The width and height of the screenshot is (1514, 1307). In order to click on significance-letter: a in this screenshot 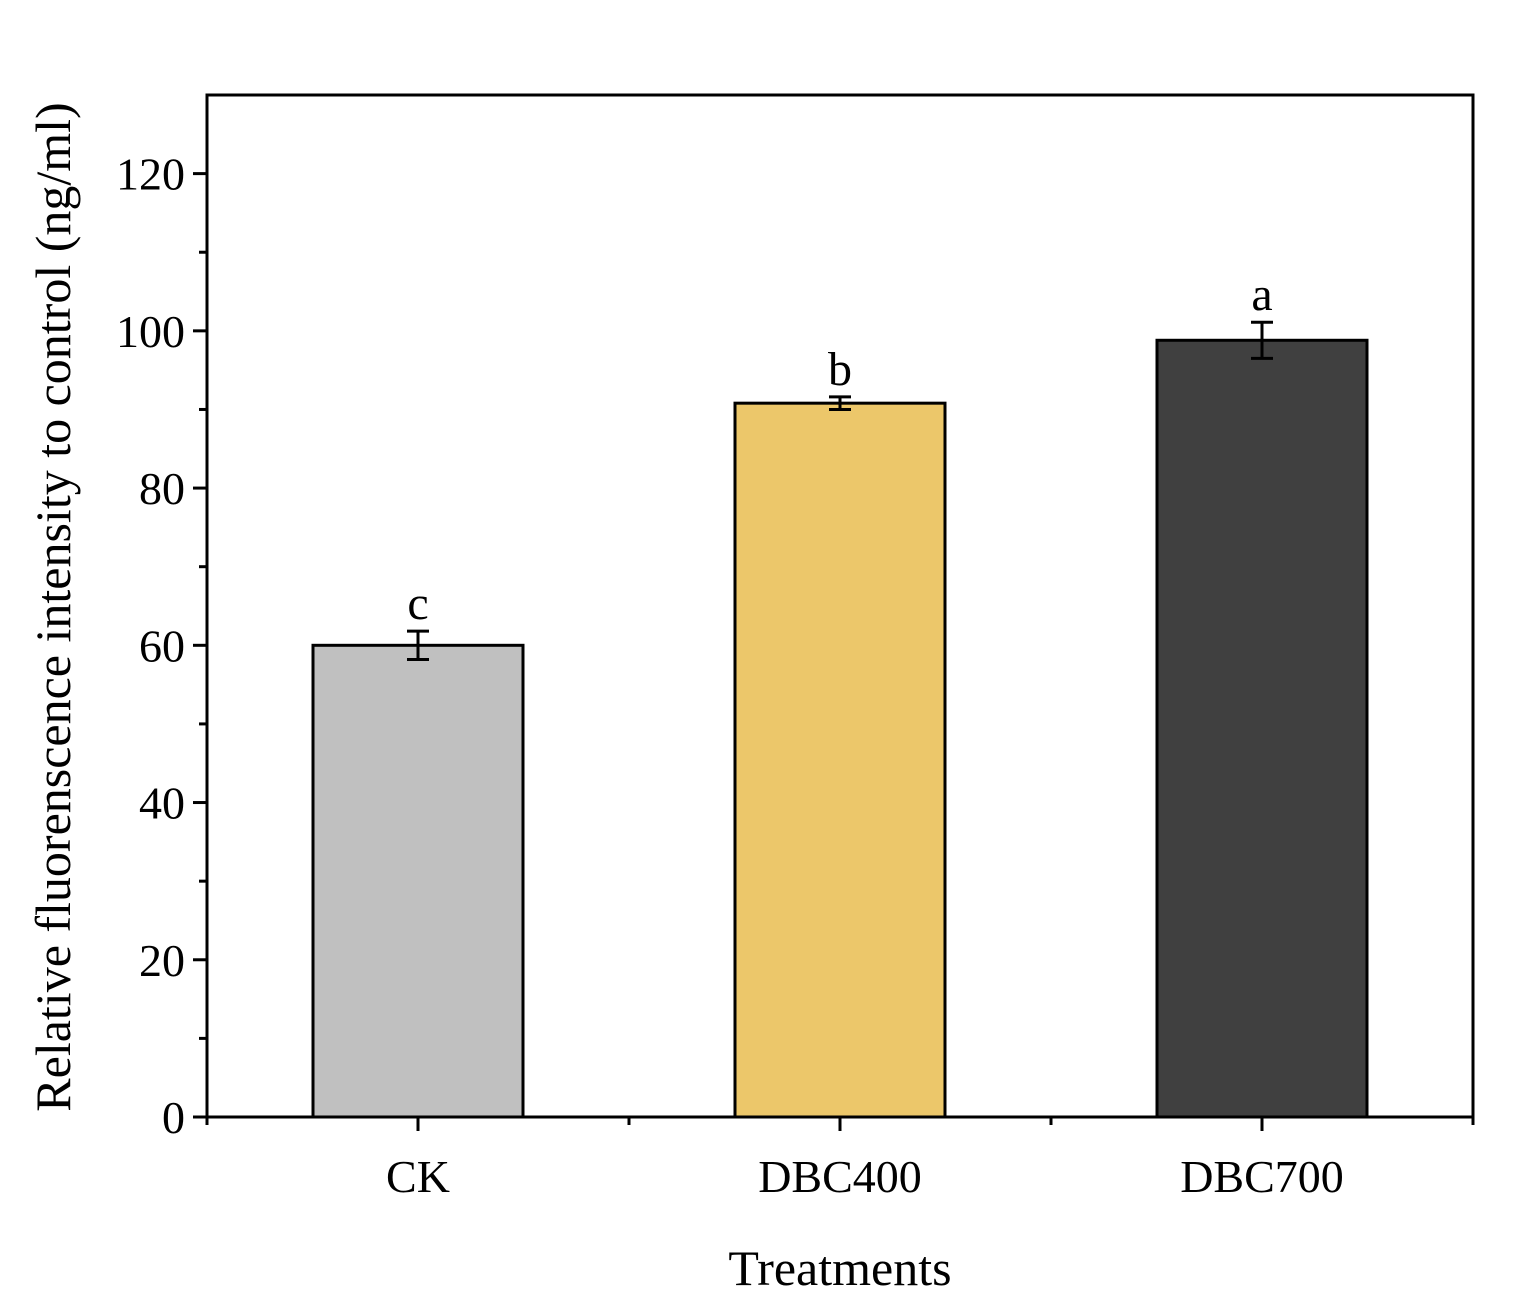, I will do `click(1261, 294)`.